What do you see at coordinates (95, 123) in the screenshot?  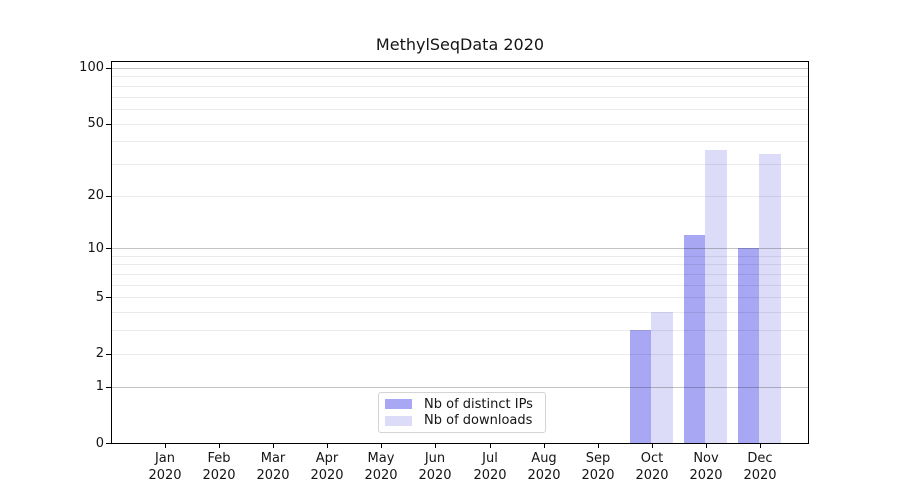 I see `y-tick-label-50: 50` at bounding box center [95, 123].